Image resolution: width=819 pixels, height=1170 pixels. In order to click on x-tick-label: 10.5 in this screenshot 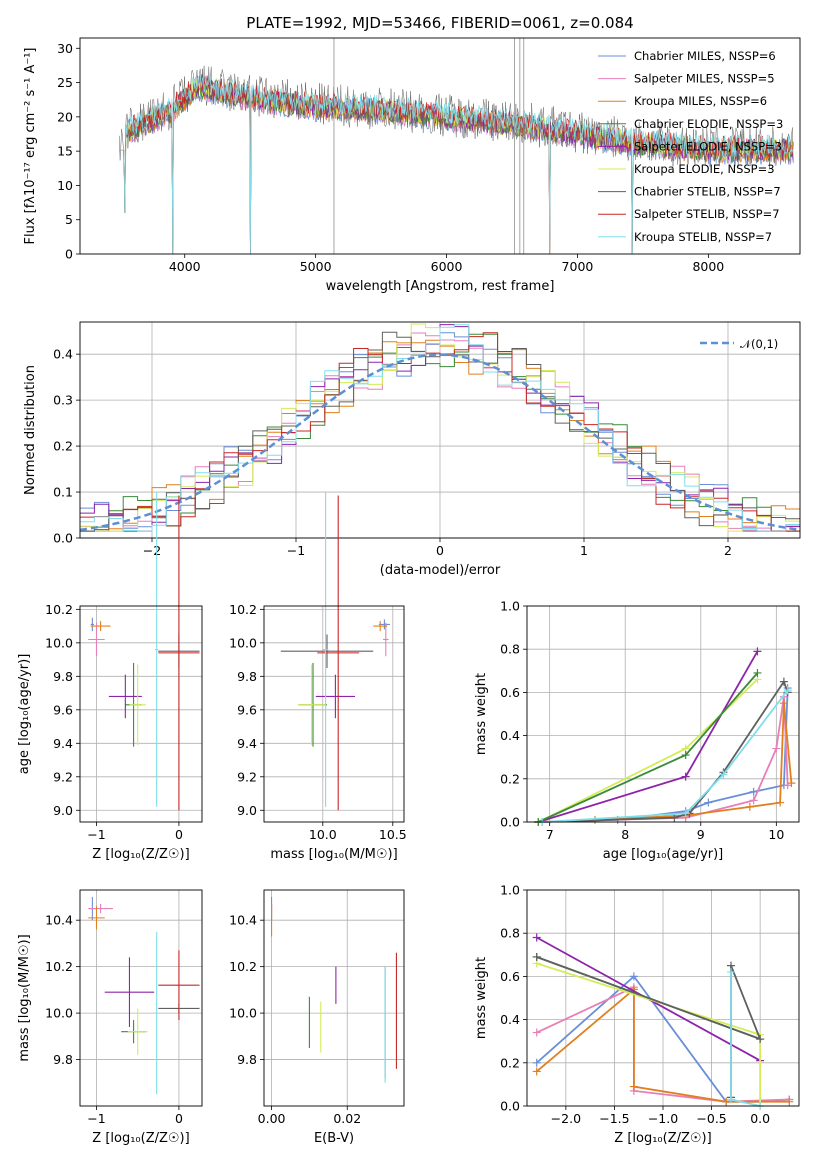, I will do `click(393, 834)`.